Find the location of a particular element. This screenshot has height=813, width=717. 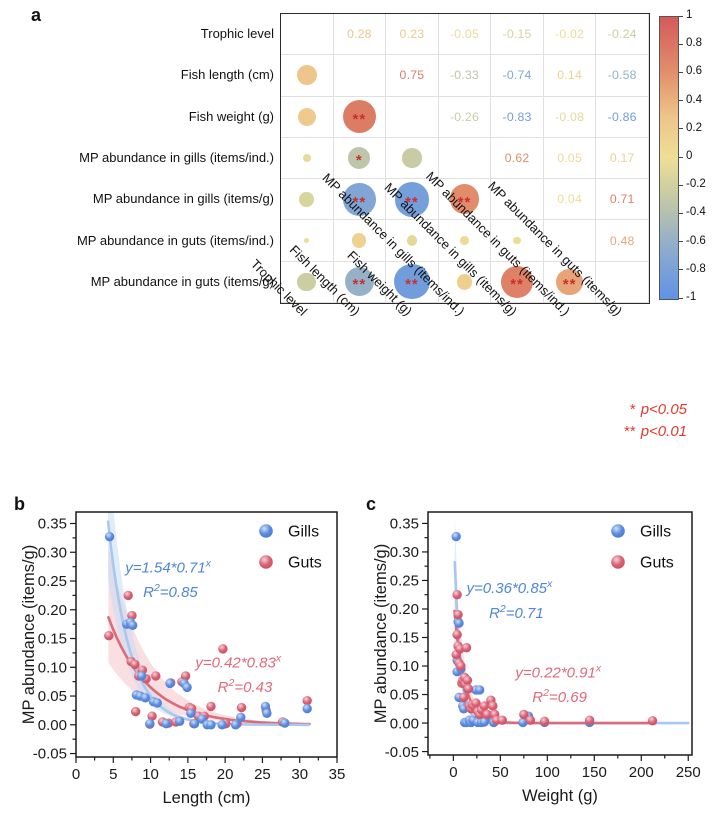

corr-value: 0.17 is located at coordinates (622, 157).